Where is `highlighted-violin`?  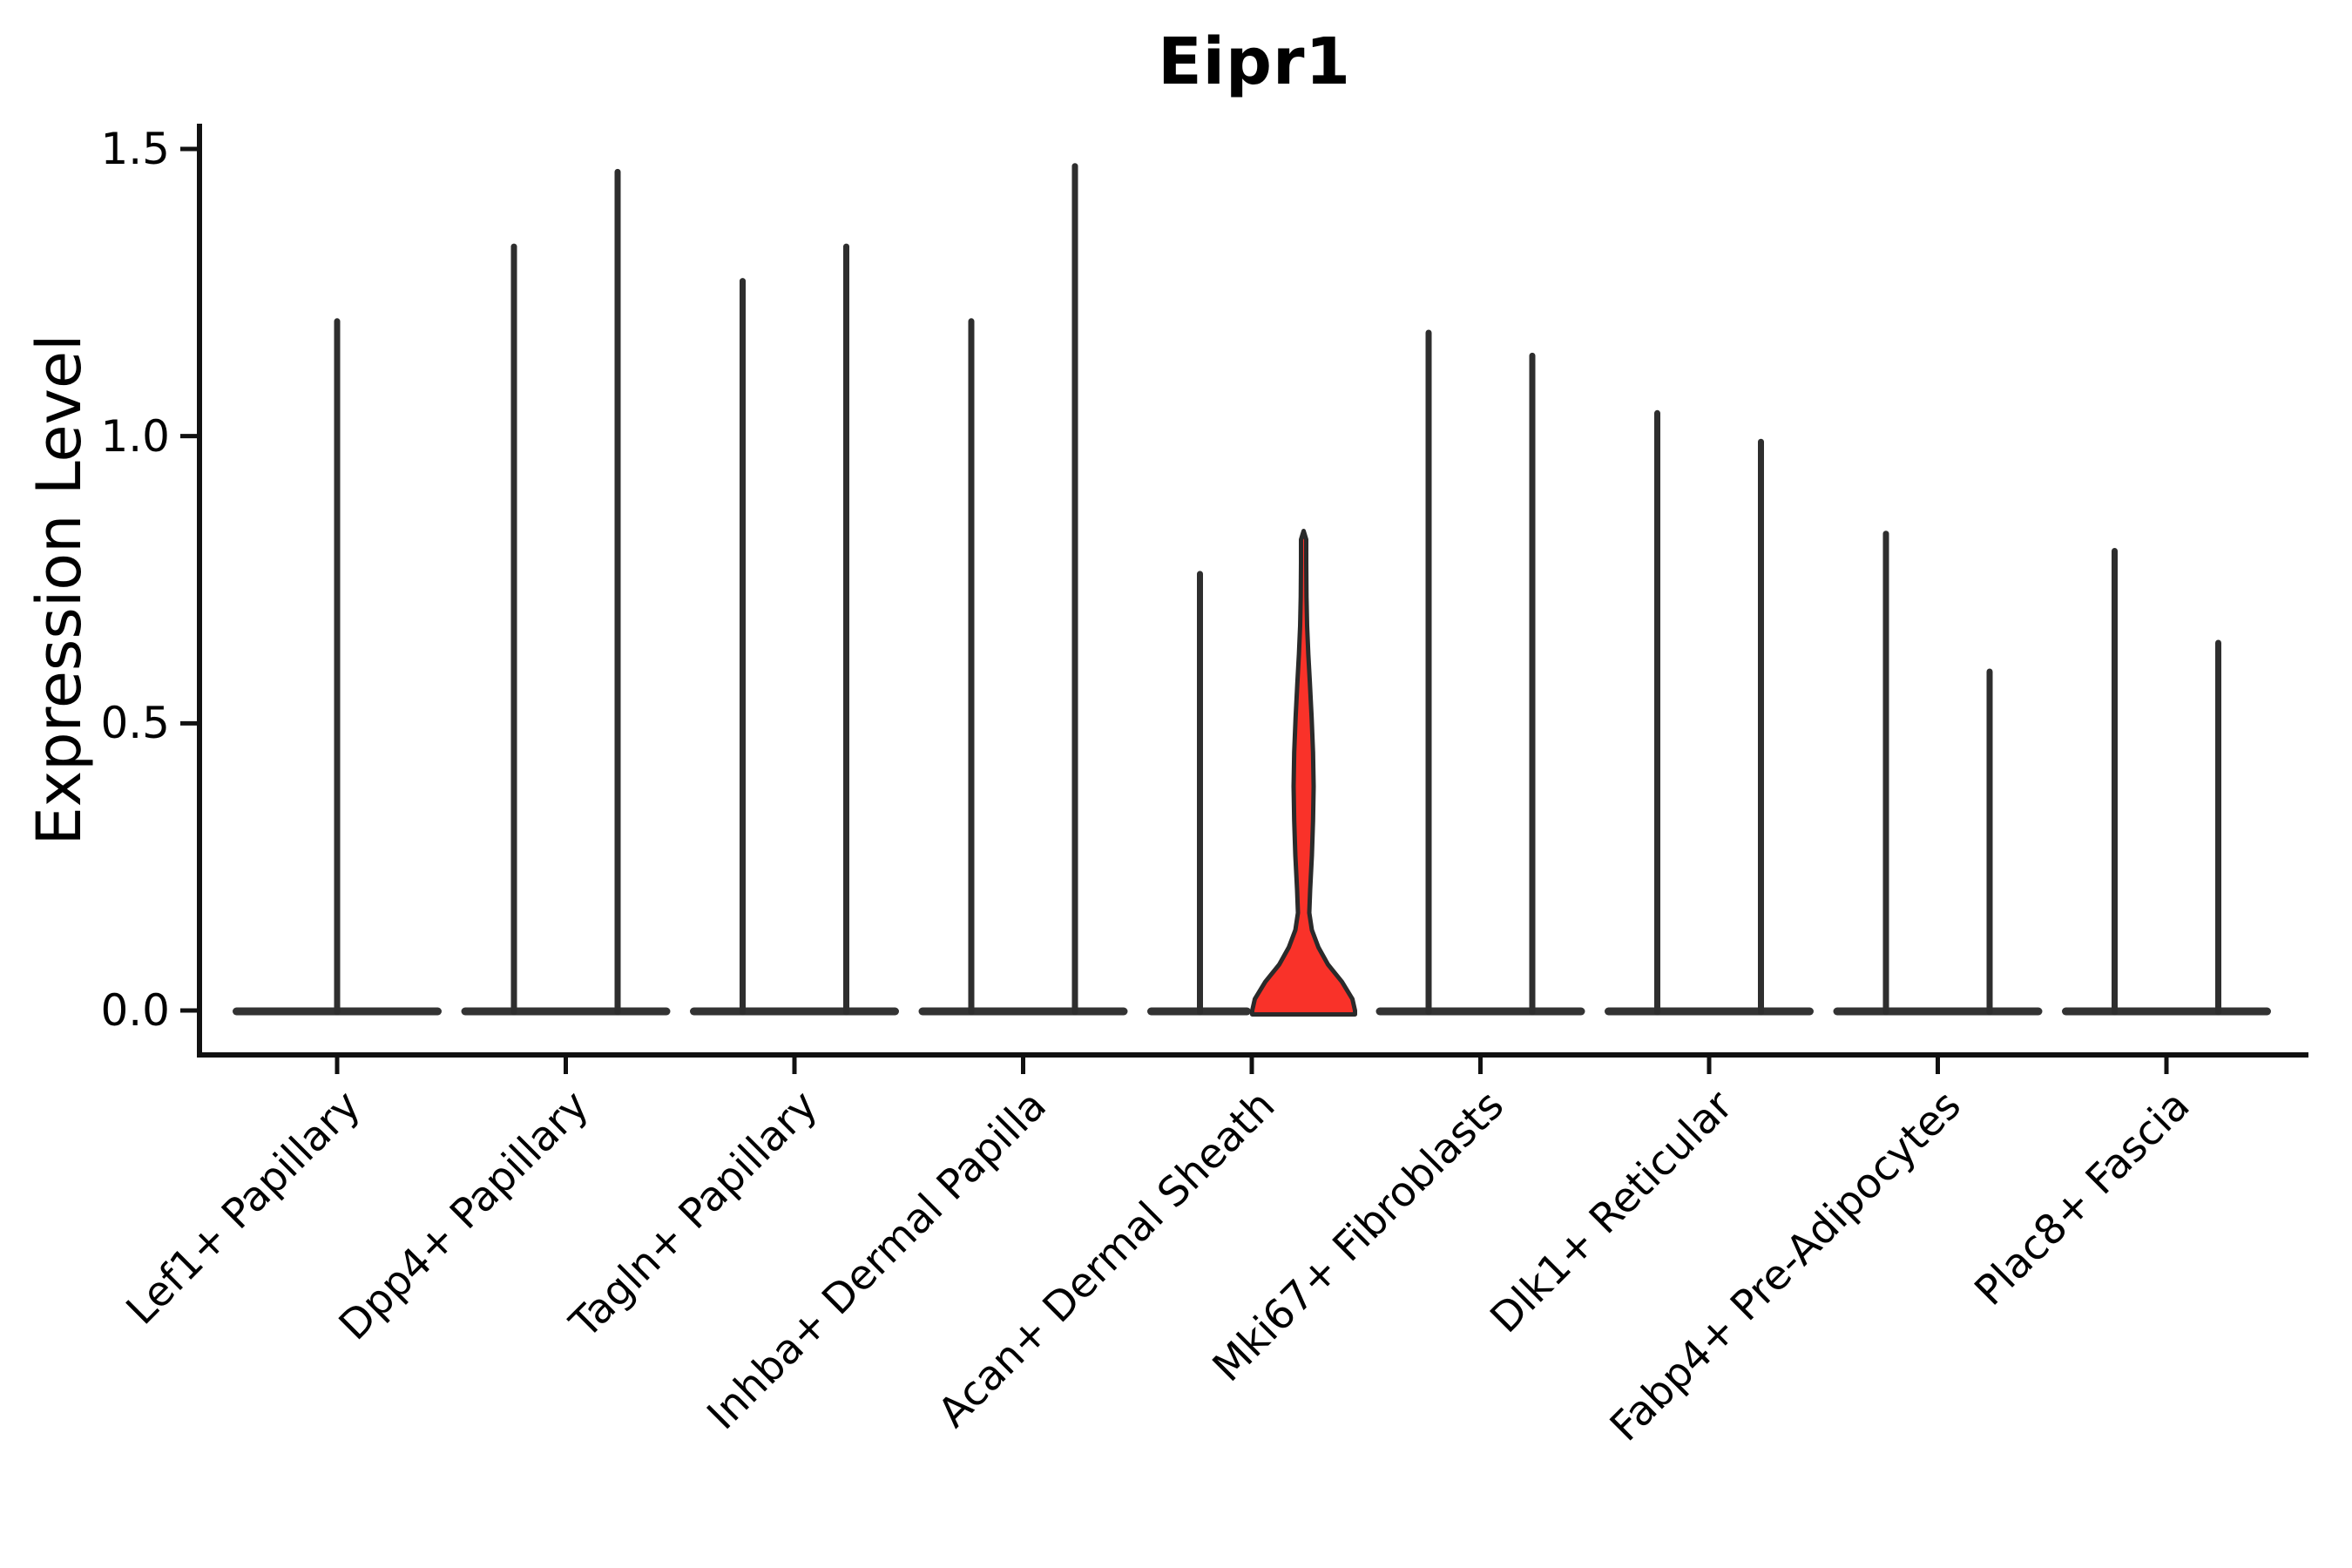 highlighted-violin is located at coordinates (1303, 772).